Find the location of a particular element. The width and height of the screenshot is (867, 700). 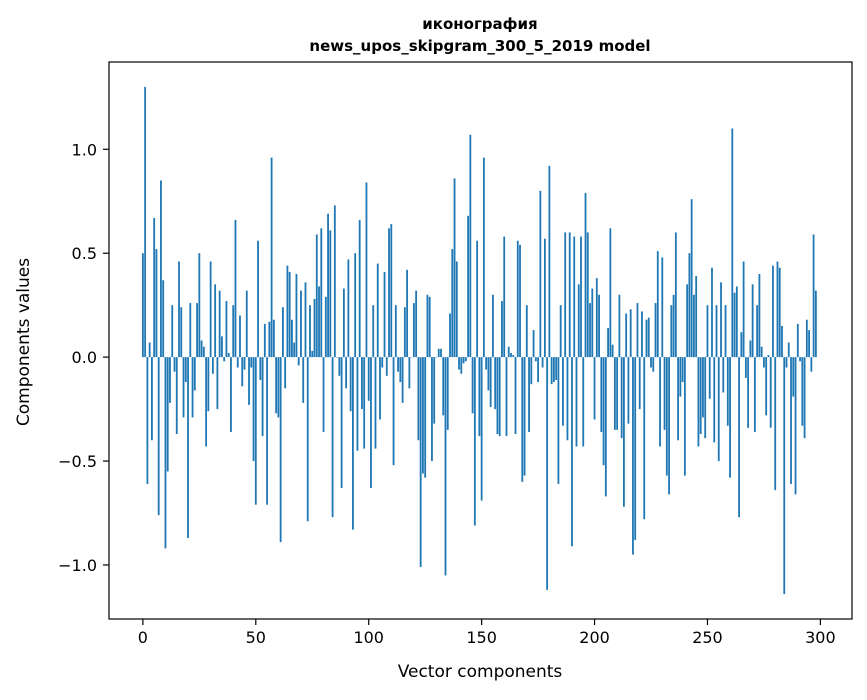

y-tick-label: 0.5 is located at coordinates (84, 253).